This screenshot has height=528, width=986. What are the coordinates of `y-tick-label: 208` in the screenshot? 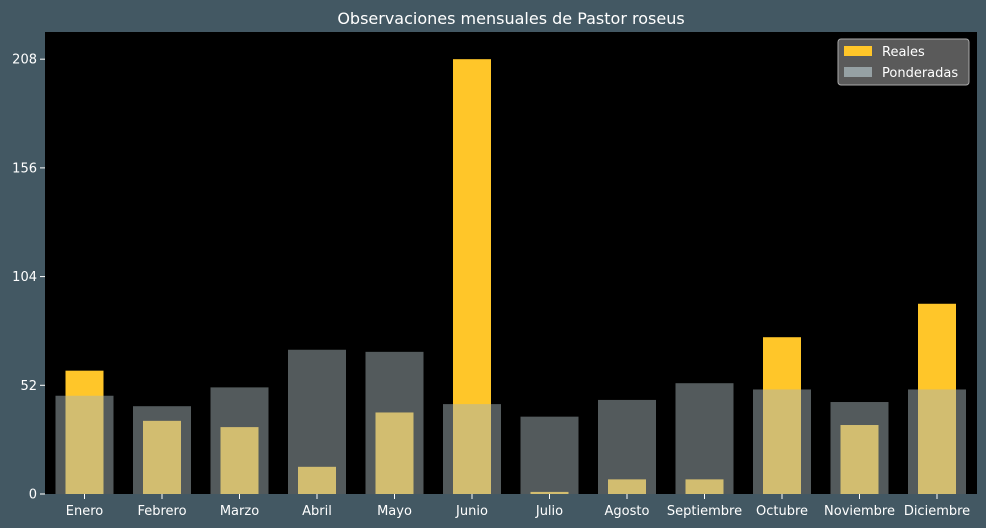 It's located at (24, 60).